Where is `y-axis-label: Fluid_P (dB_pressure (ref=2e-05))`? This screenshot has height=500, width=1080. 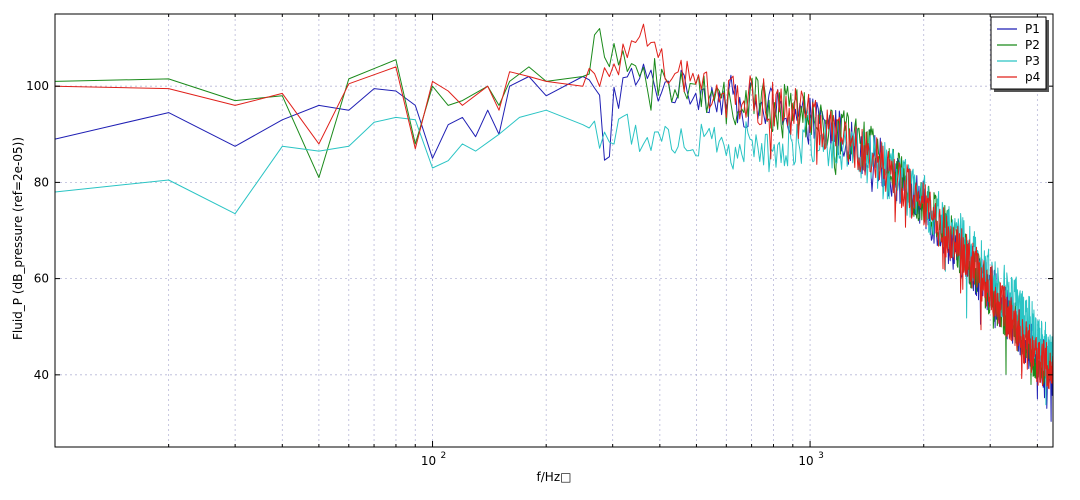
y-axis-label: Fluid_P (dB_pressure (ref=2e-05)) is located at coordinates (18, 238).